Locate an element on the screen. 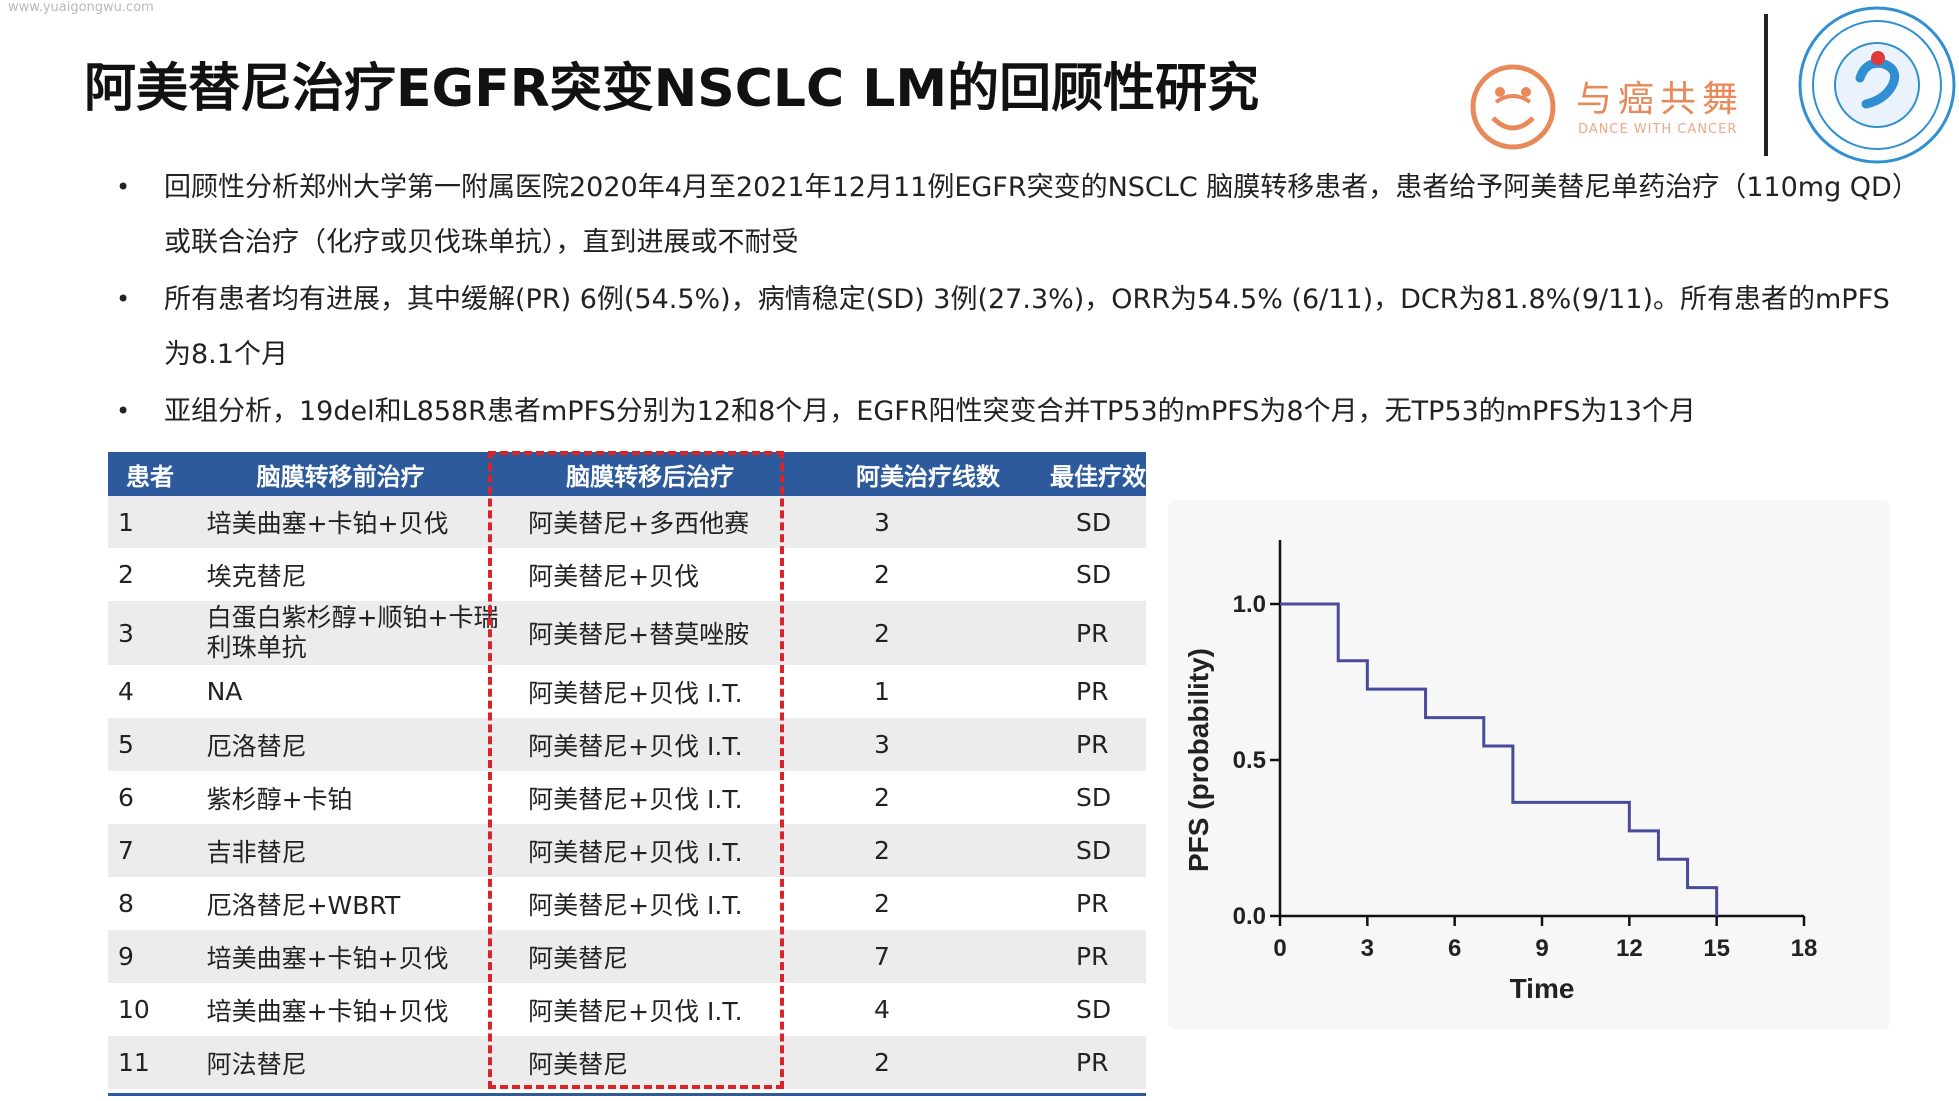 This screenshot has height=1101, width=1959. table-row: 2 埃克替尼 阿美替尼+贝伐 2 SD is located at coordinates (627, 574).